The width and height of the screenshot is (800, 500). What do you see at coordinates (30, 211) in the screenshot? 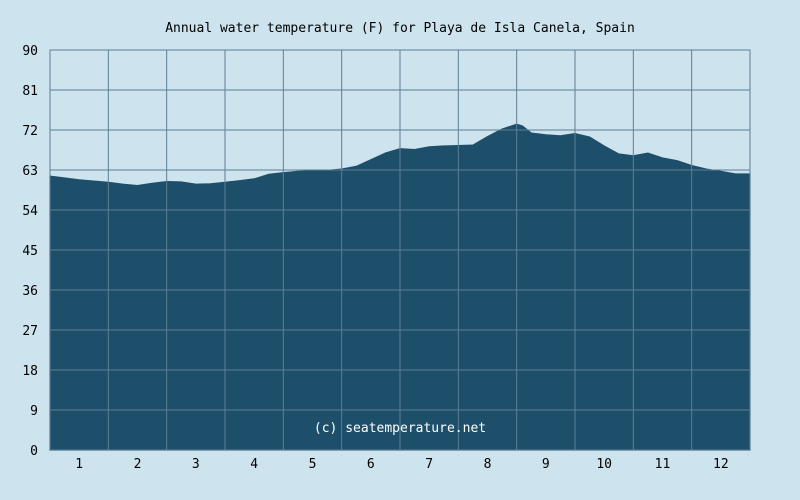
I see `y-tick-label: 54` at bounding box center [30, 211].